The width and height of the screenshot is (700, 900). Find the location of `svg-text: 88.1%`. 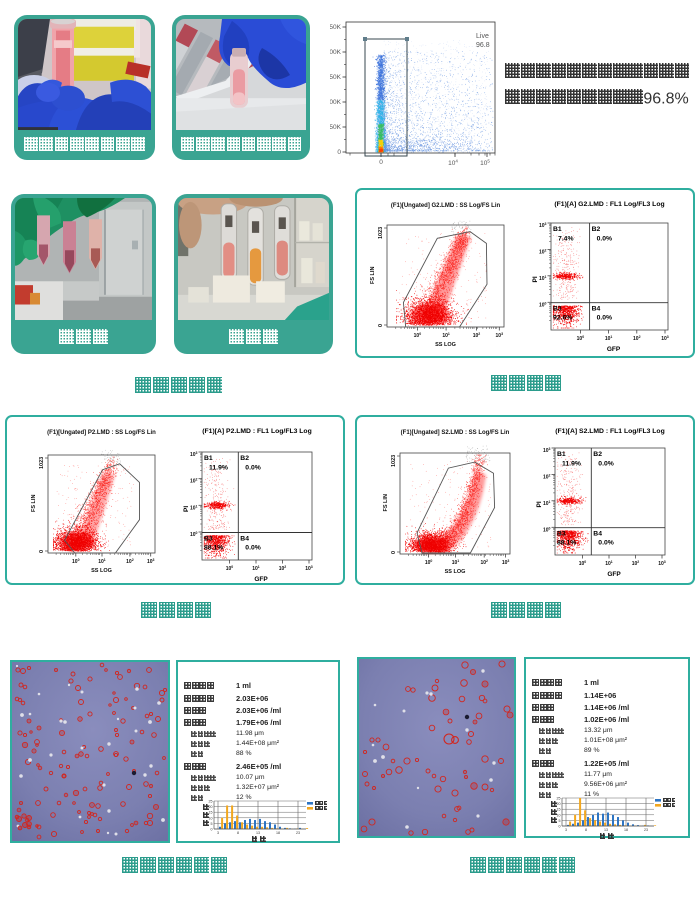

svg-text: 88.1% is located at coordinates (213, 548).